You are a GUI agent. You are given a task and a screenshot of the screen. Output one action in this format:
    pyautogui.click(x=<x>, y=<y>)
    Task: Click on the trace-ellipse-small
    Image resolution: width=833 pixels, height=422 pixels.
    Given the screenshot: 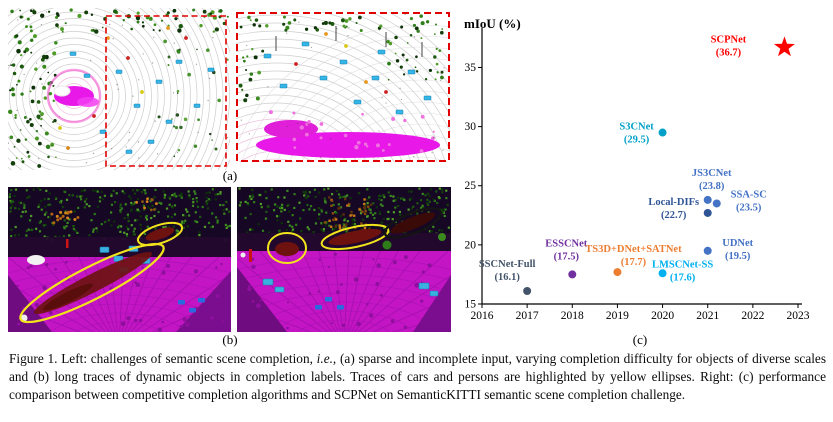 What is the action you would take?
    pyautogui.click(x=160, y=234)
    